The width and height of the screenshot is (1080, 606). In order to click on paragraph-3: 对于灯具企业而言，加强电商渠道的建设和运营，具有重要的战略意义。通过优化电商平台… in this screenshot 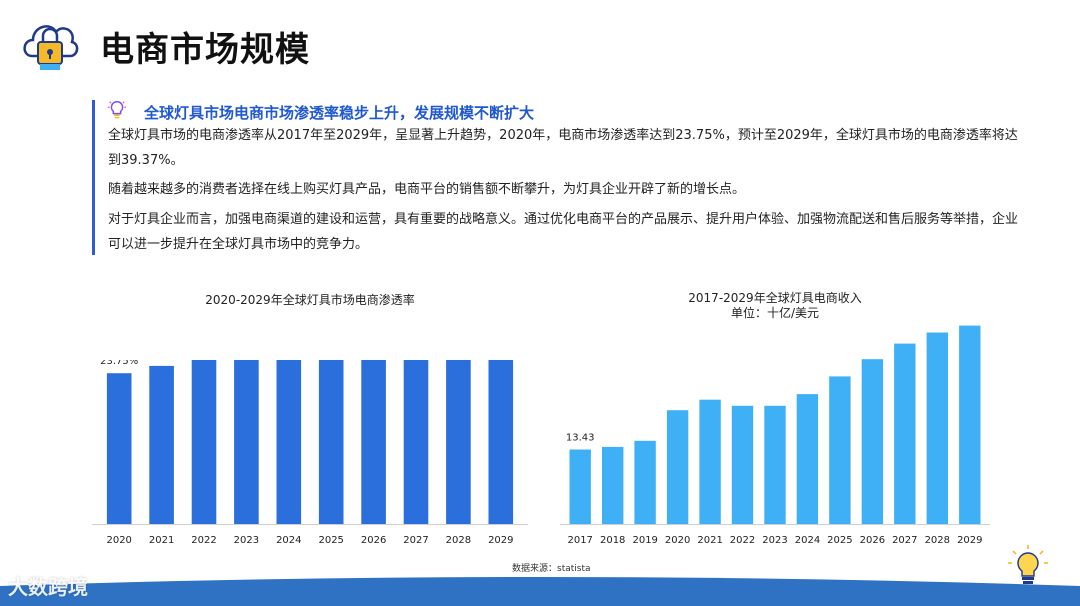, I will do `click(563, 232)`.